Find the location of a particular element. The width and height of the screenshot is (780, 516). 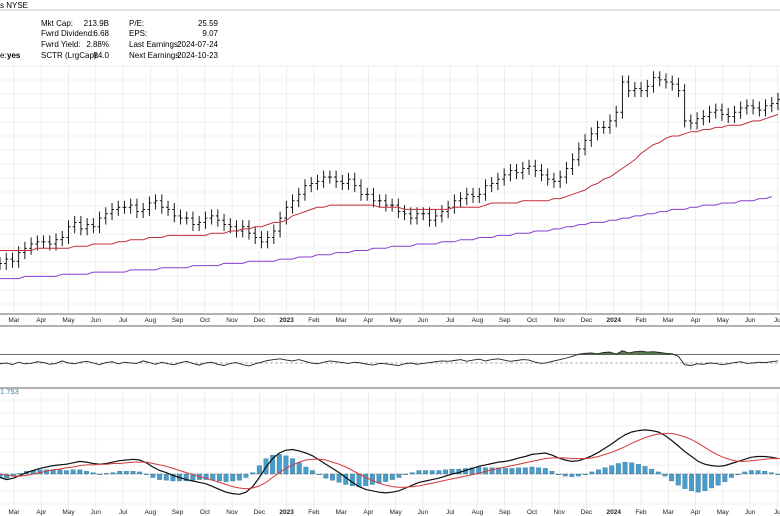

overbought-fill is located at coordinates (625, 352).